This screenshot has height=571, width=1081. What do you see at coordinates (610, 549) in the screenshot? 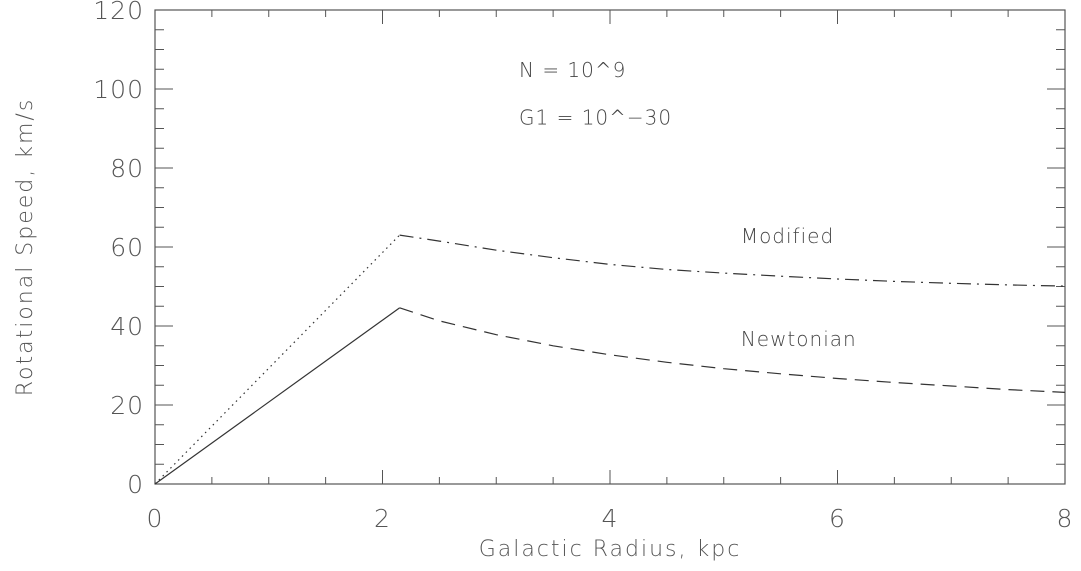
I see `x-axis-title: Galactic Radius, kpc` at bounding box center [610, 549].